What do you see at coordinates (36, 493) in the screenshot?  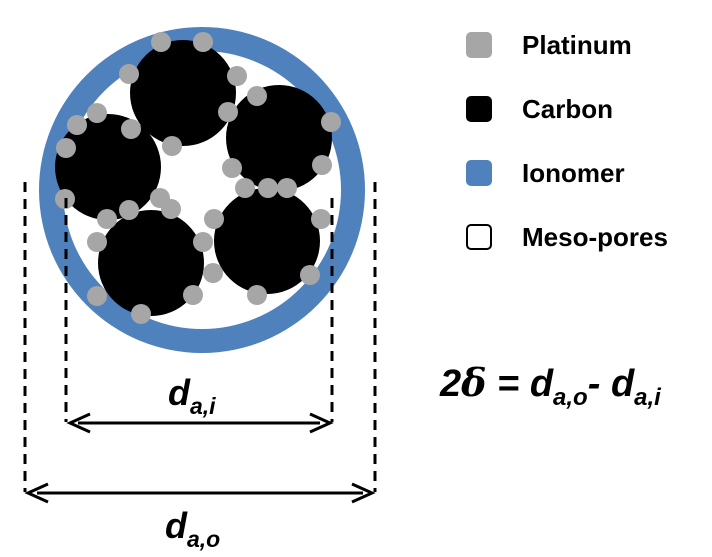 I see `outer-arrowhead-left` at bounding box center [36, 493].